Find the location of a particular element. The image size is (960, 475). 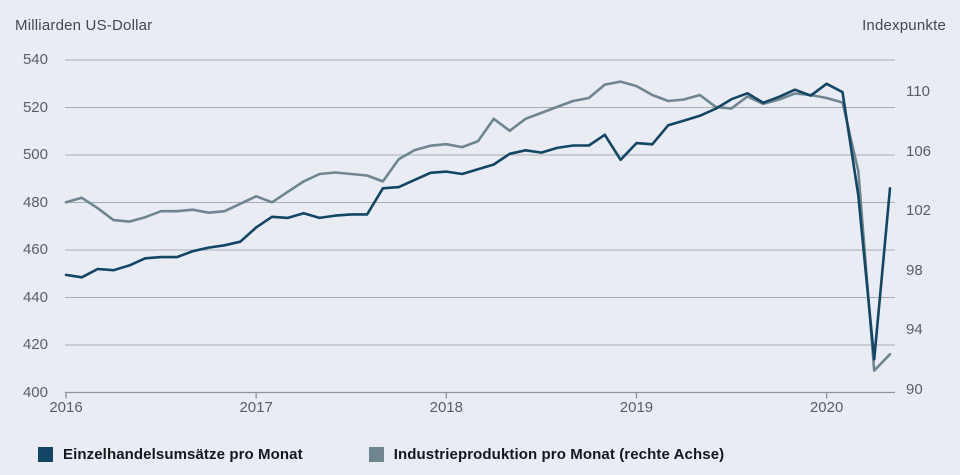

y-axis-tick-label: 400 is located at coordinates (35, 392).